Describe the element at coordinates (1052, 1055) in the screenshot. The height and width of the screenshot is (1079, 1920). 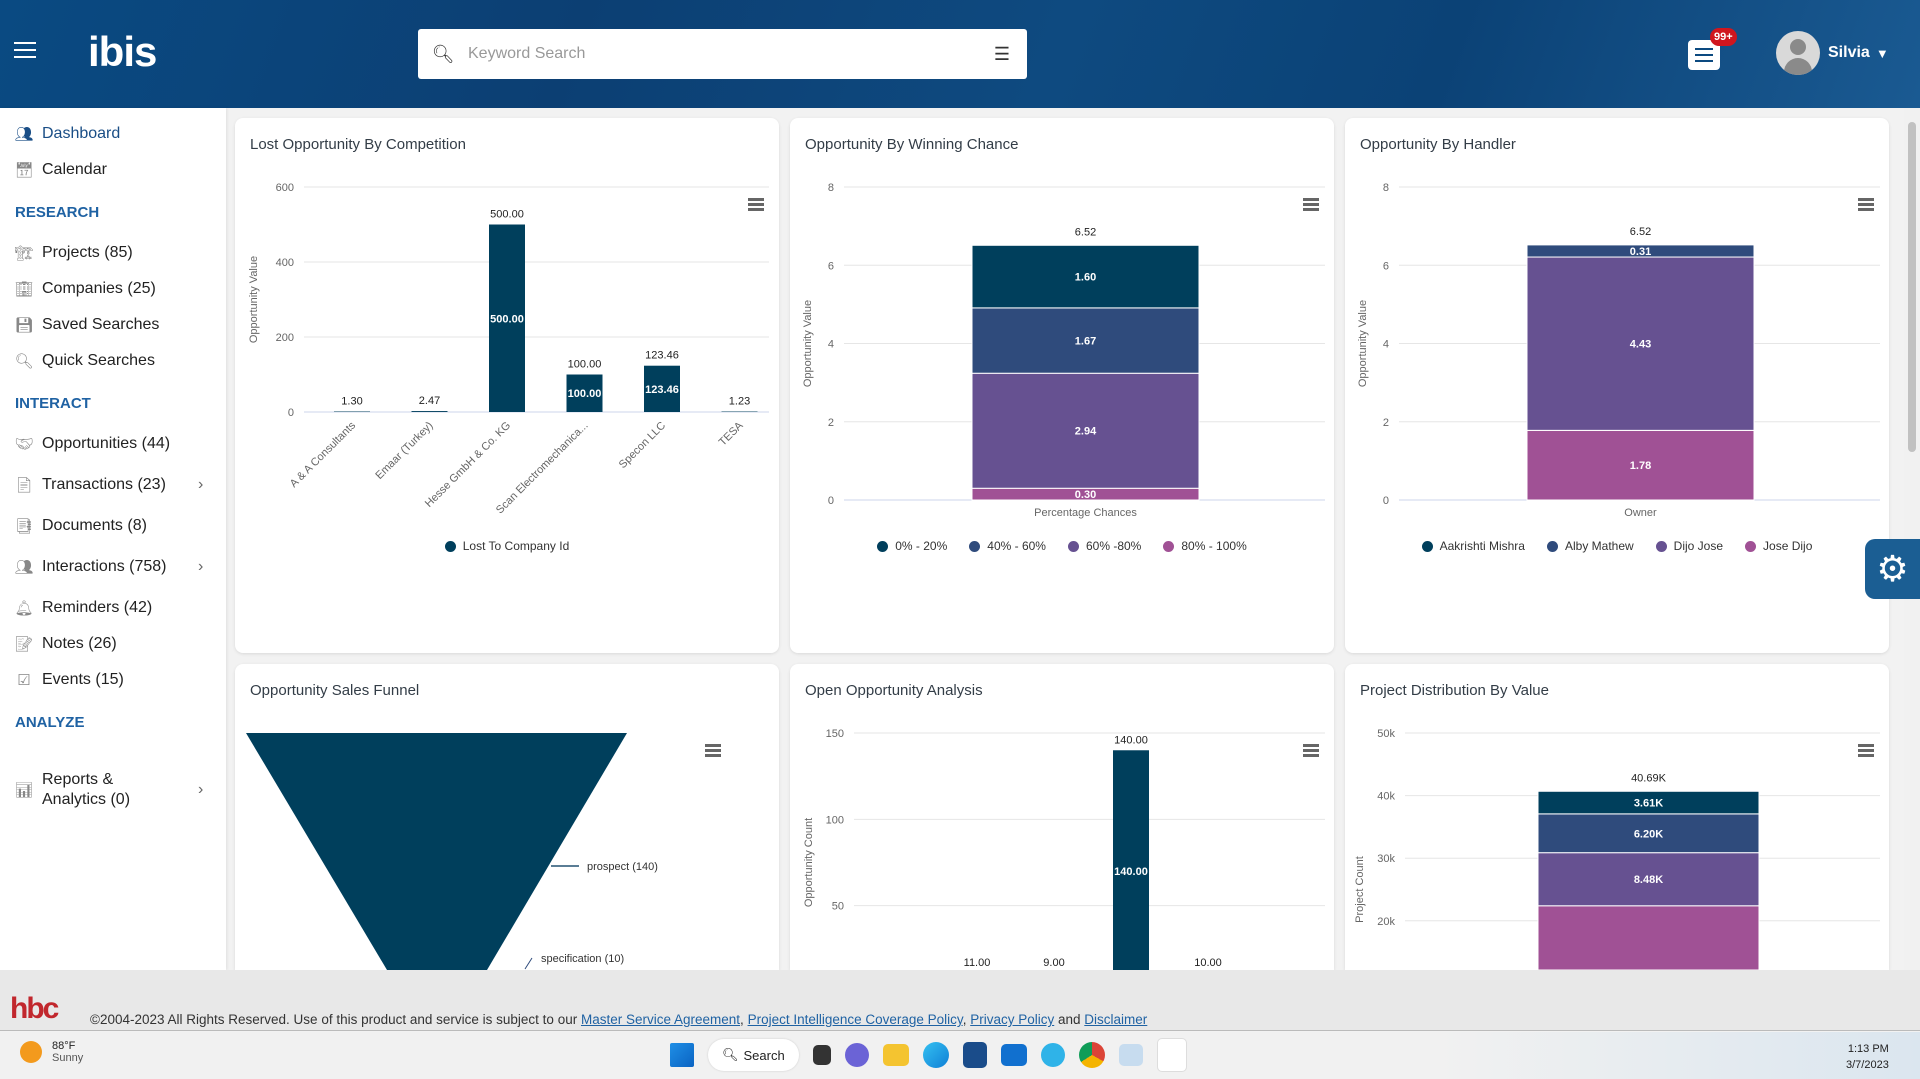
I see `app-icon` at that location.